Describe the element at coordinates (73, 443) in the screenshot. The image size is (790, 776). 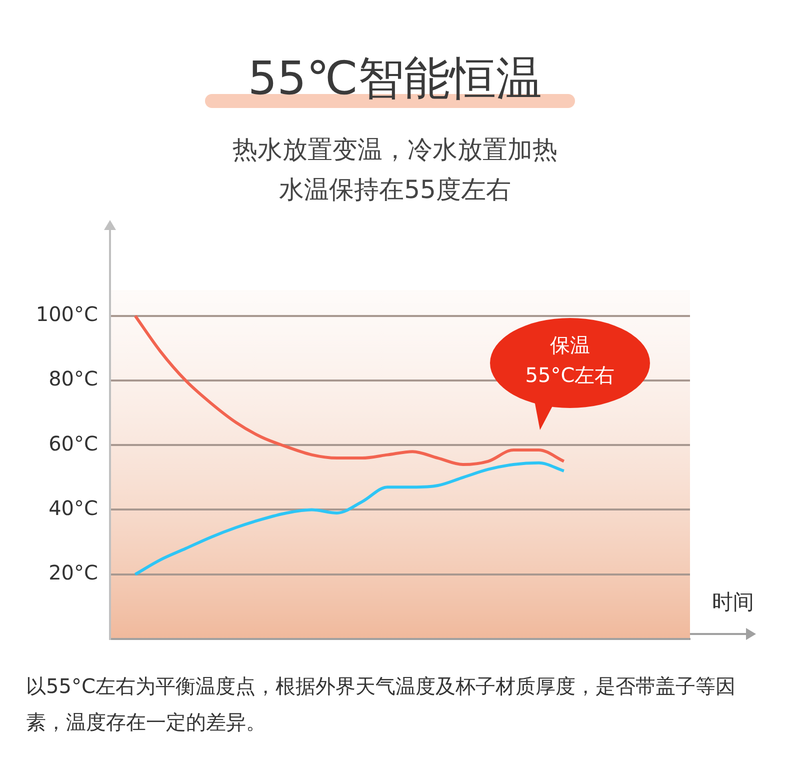
I see `y-tick-label: 60°C` at that location.